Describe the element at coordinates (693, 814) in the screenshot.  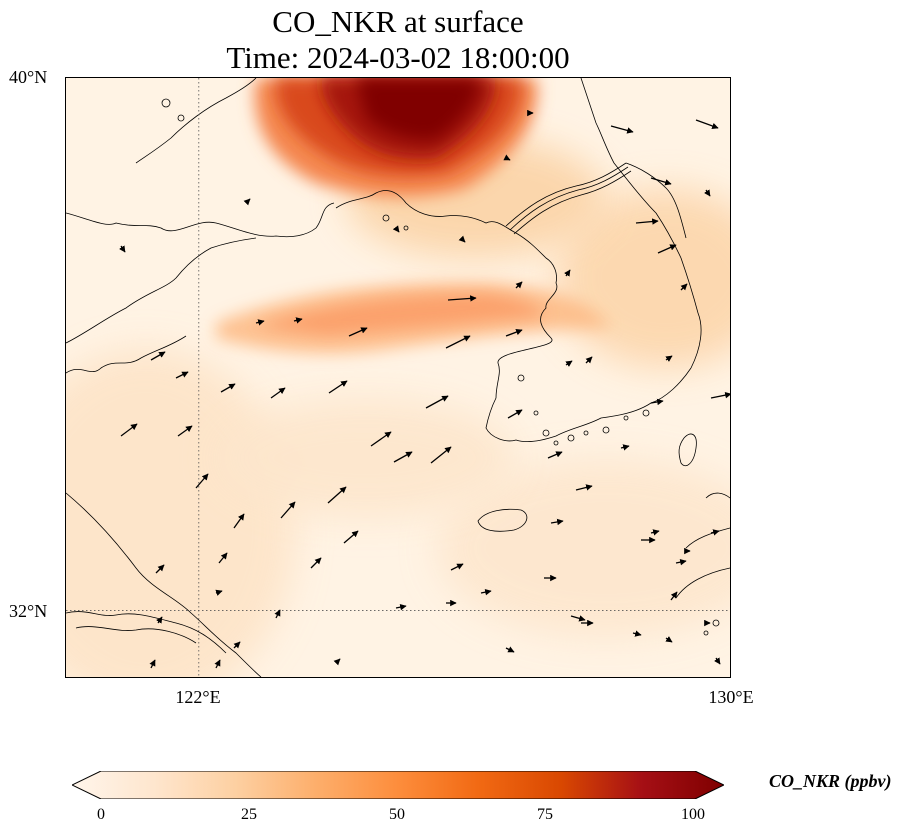
I see `colorbar-tick-100: 100` at that location.